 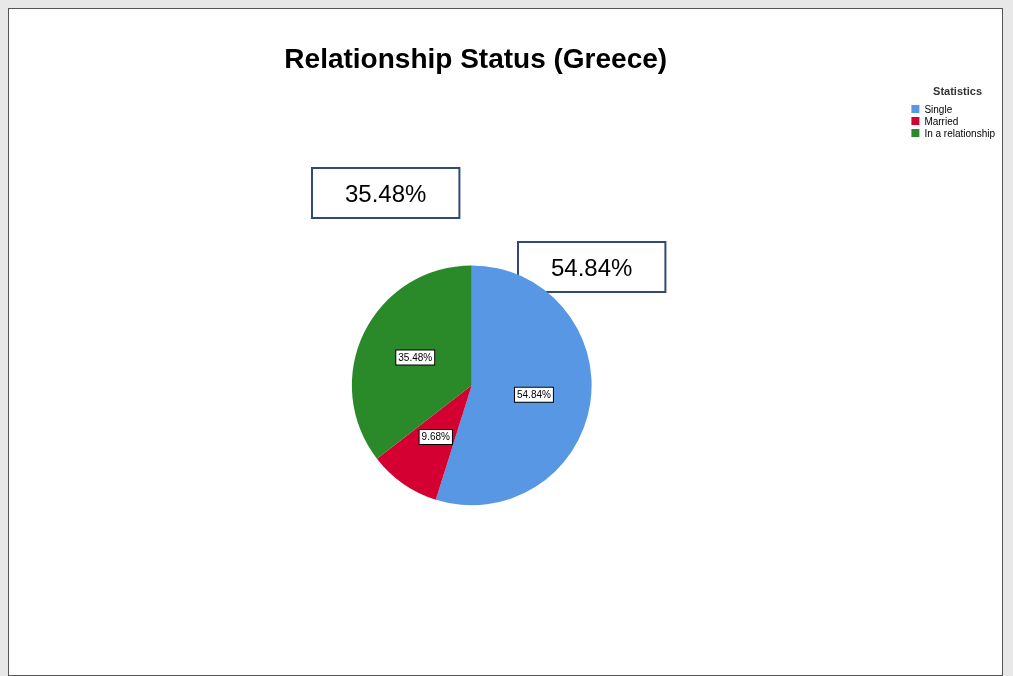 What do you see at coordinates (958, 90) in the screenshot?
I see `legend-title: Statistics` at bounding box center [958, 90].